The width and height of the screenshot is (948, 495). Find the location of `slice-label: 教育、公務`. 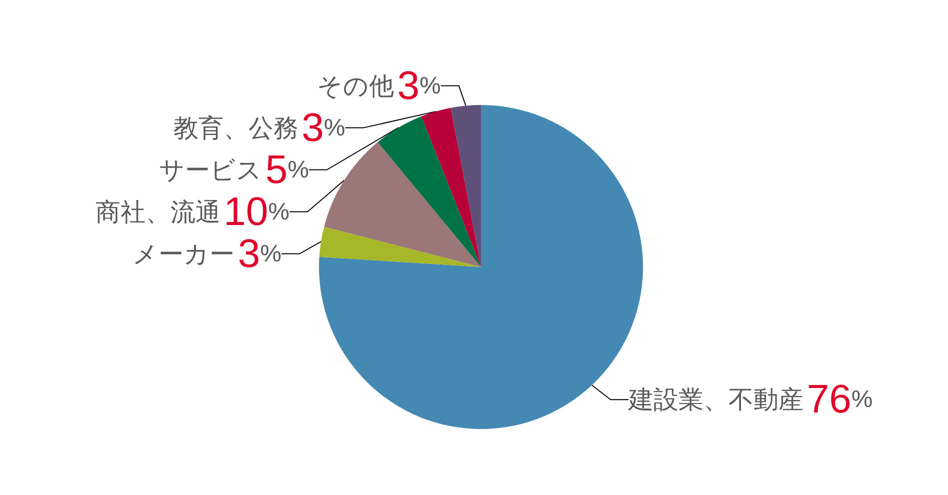

slice-label: 教育、公務 is located at coordinates (235, 127).